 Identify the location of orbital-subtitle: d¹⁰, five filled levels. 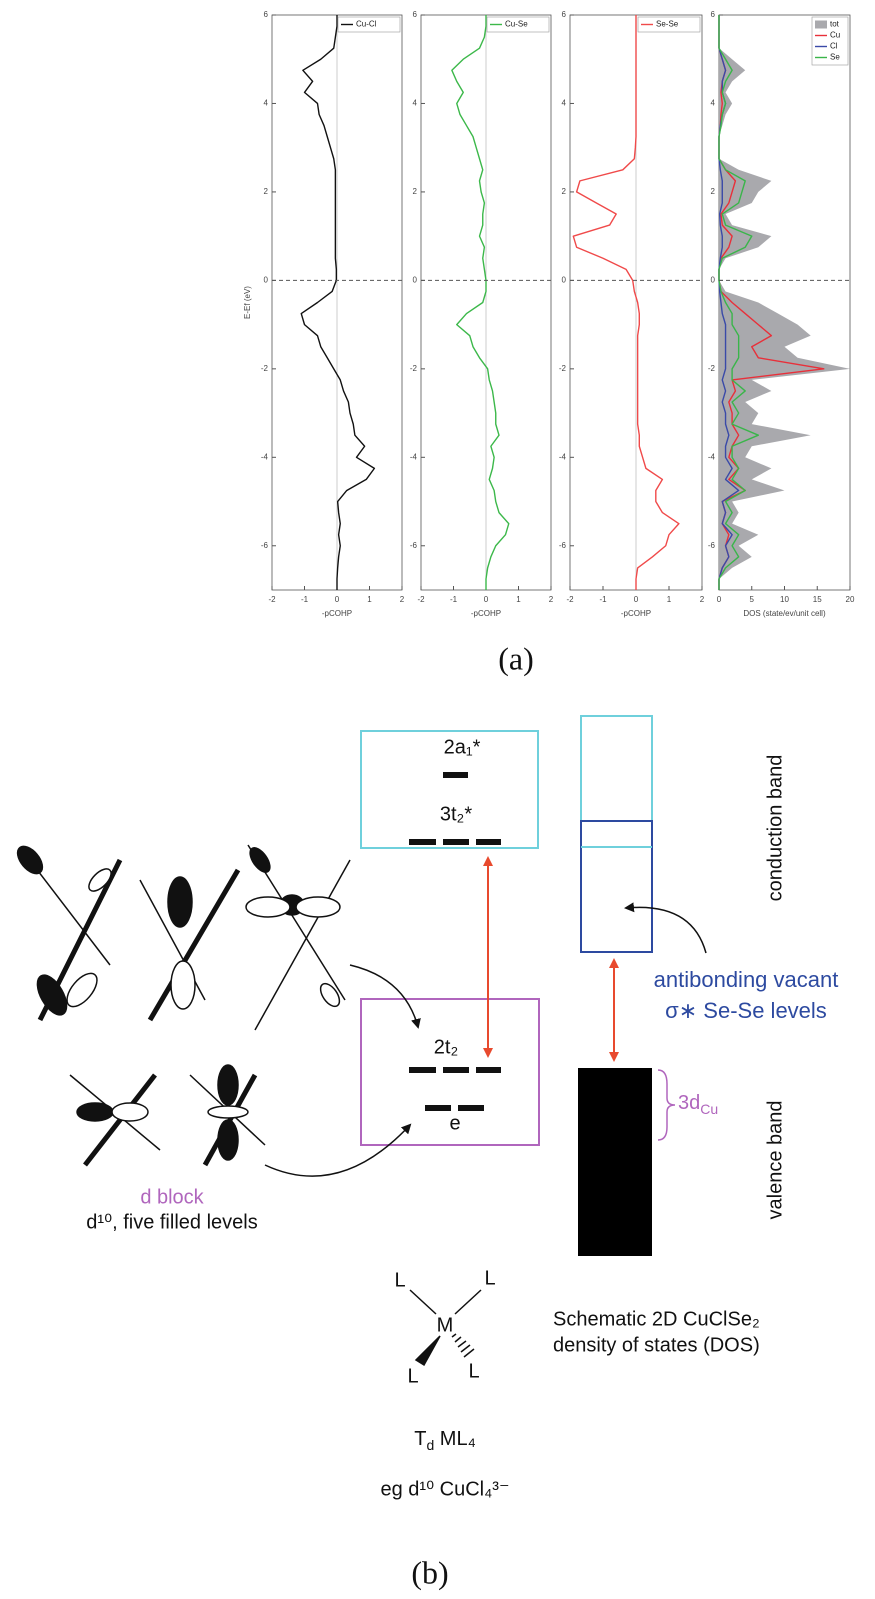
(171, 1222).